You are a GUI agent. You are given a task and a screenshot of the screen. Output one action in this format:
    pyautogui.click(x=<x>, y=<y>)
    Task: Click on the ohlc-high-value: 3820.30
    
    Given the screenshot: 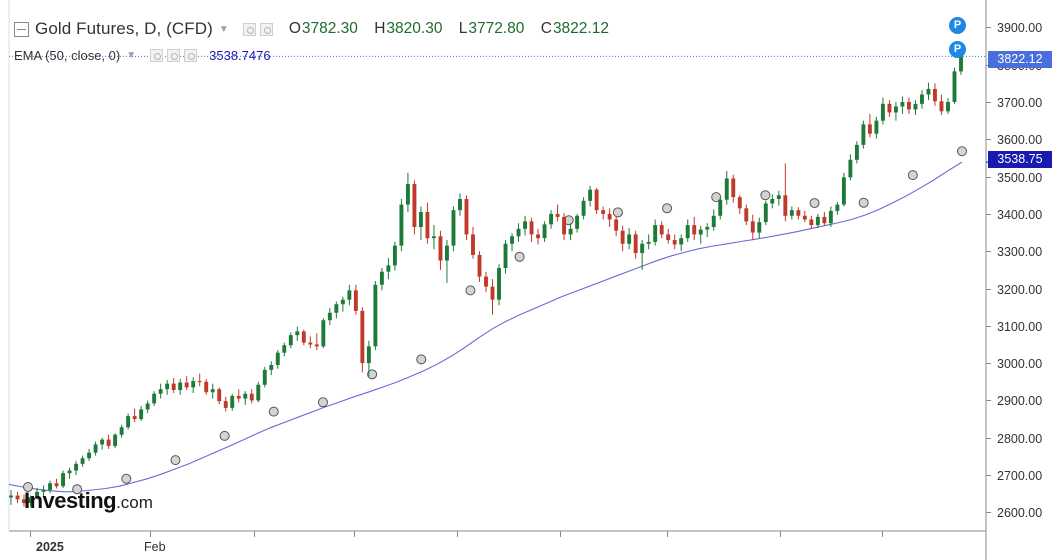 What is the action you would take?
    pyautogui.click(x=414, y=28)
    